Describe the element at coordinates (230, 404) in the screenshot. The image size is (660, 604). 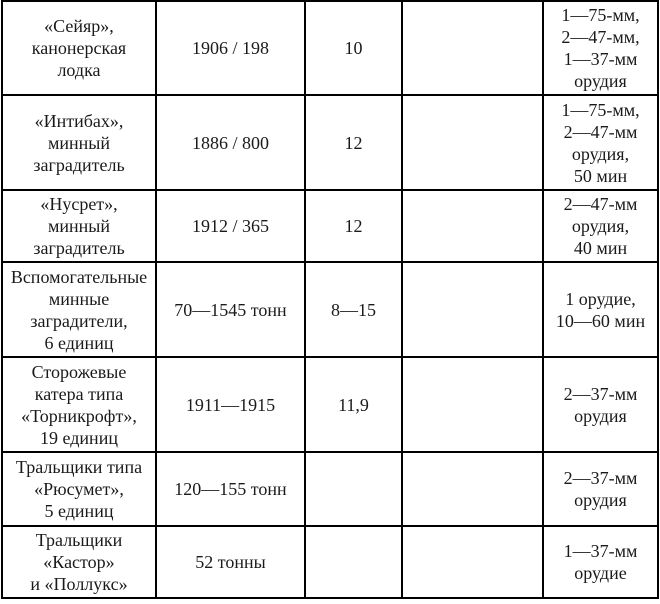
I see `year-displacement-cell: 1911—1915` at that location.